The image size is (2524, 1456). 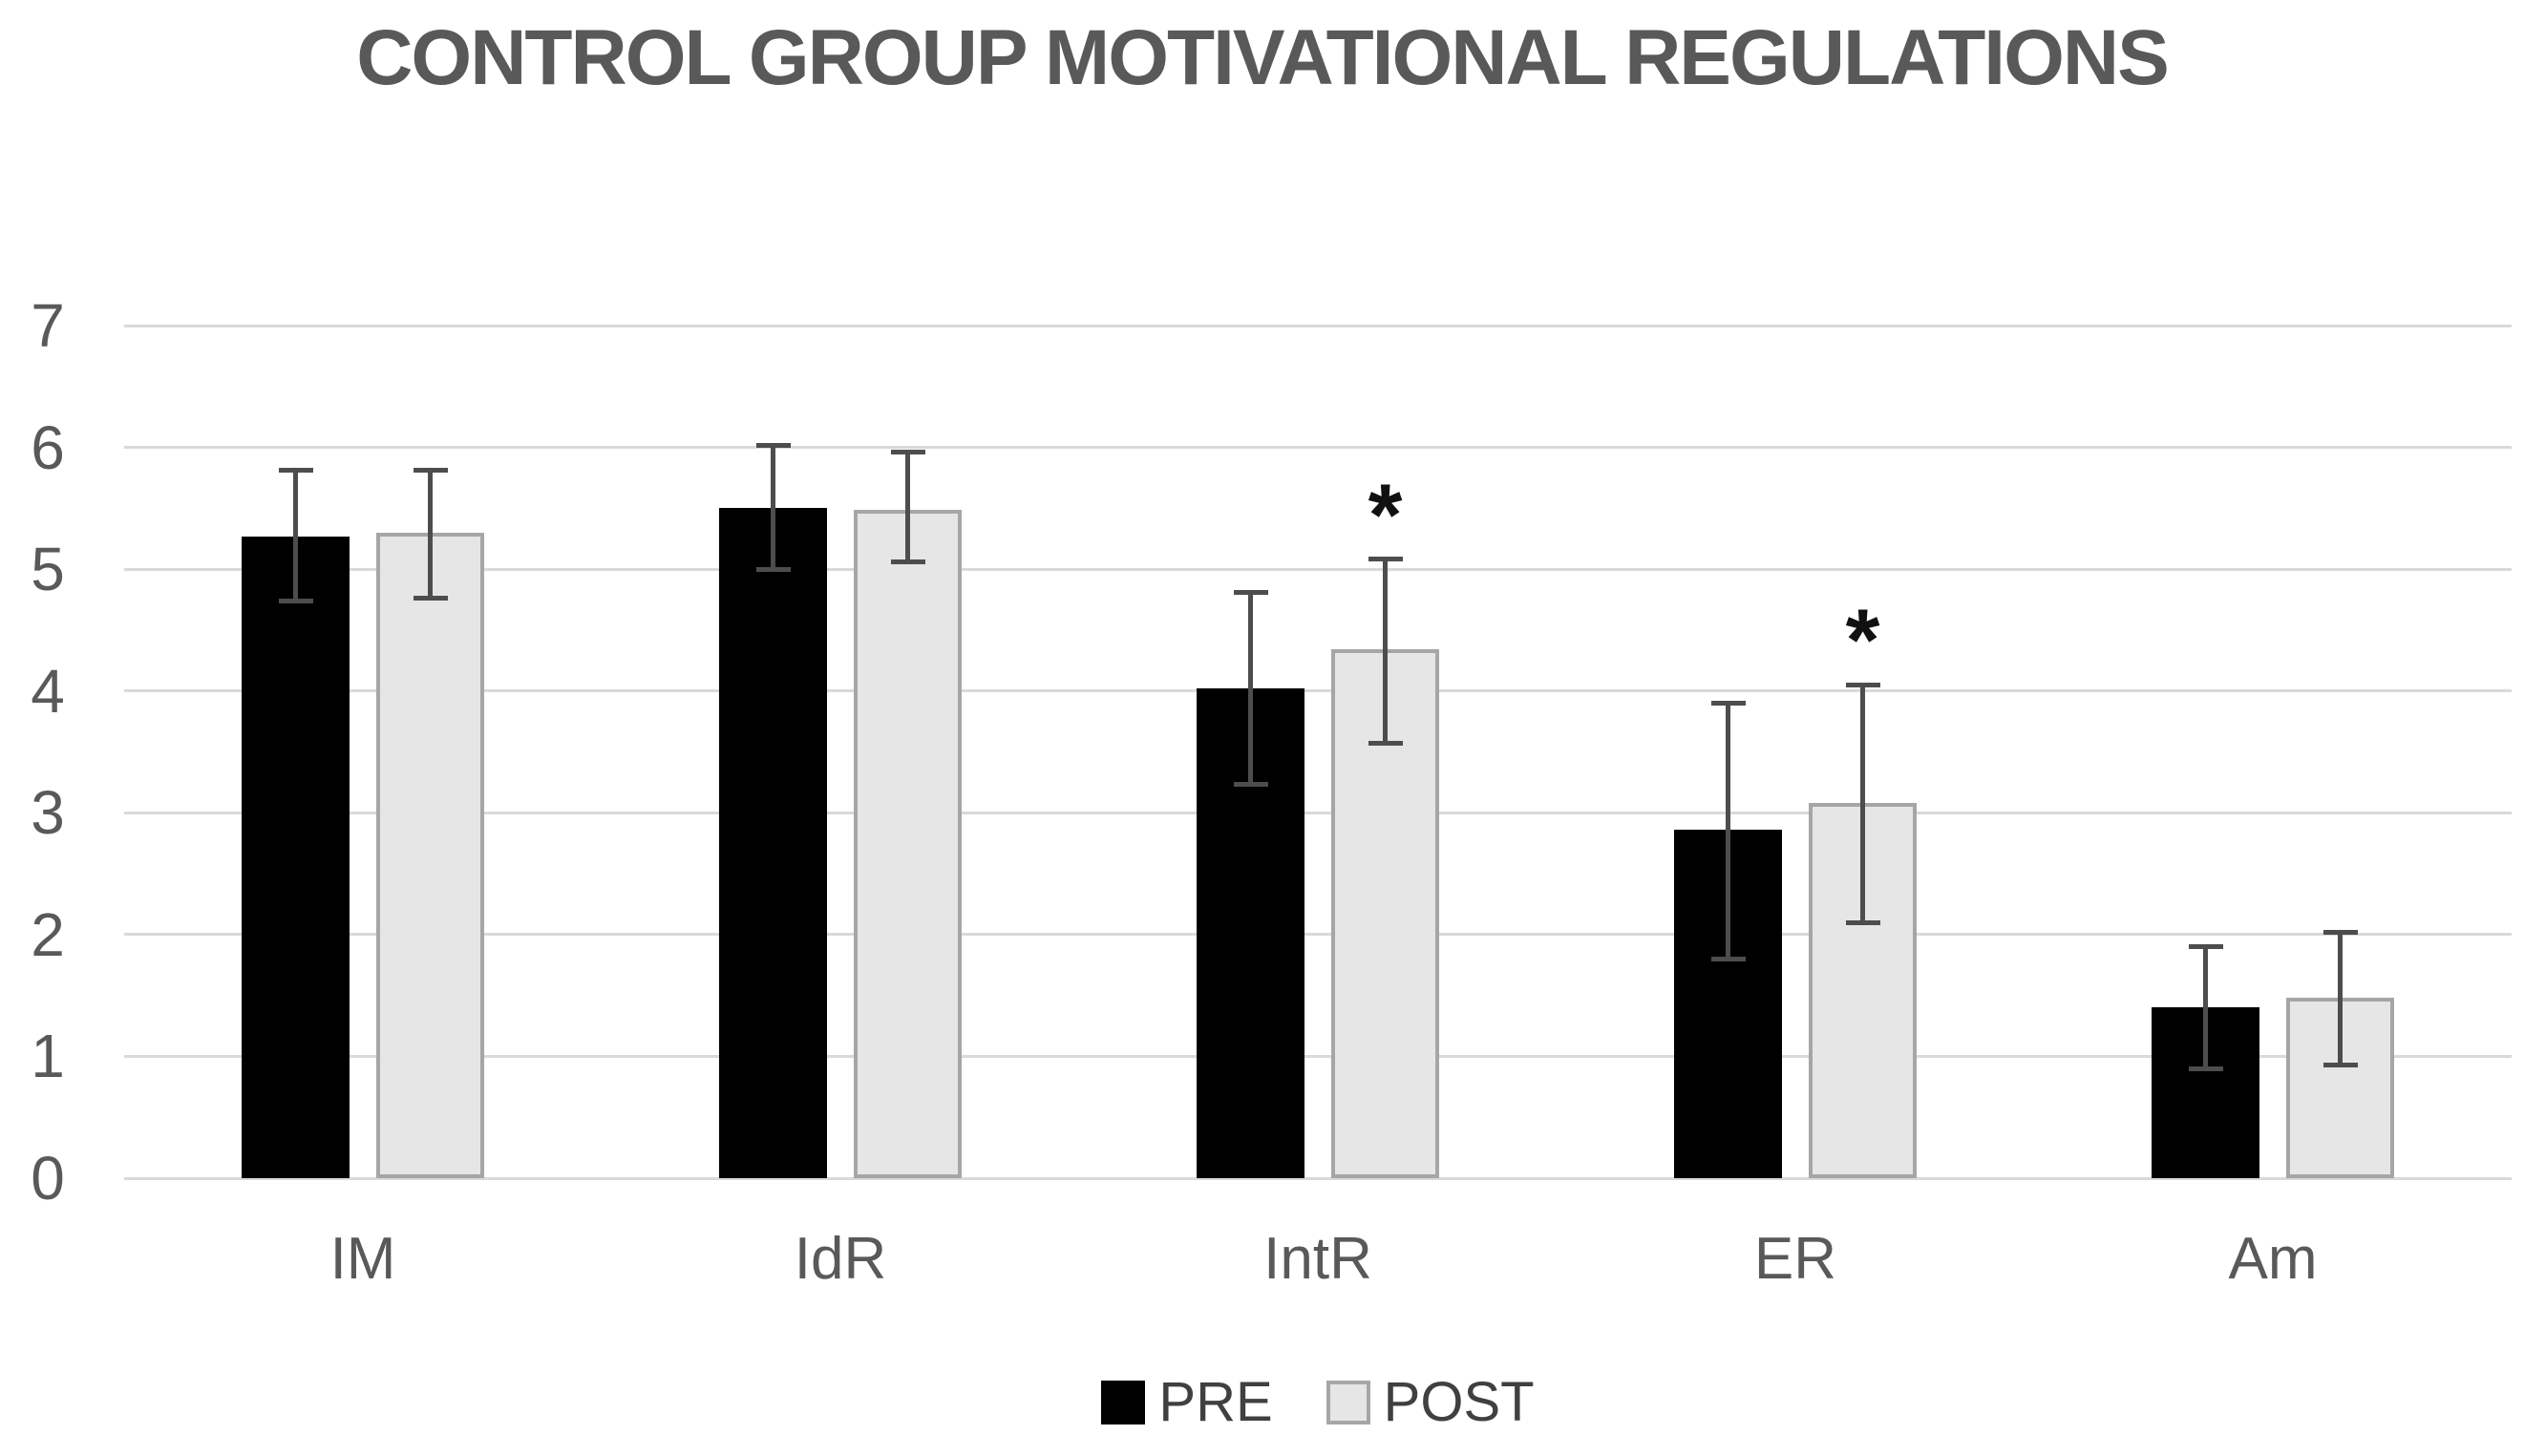 What do you see at coordinates (48, 447) in the screenshot?
I see `y-tick-label-6: 6` at bounding box center [48, 447].